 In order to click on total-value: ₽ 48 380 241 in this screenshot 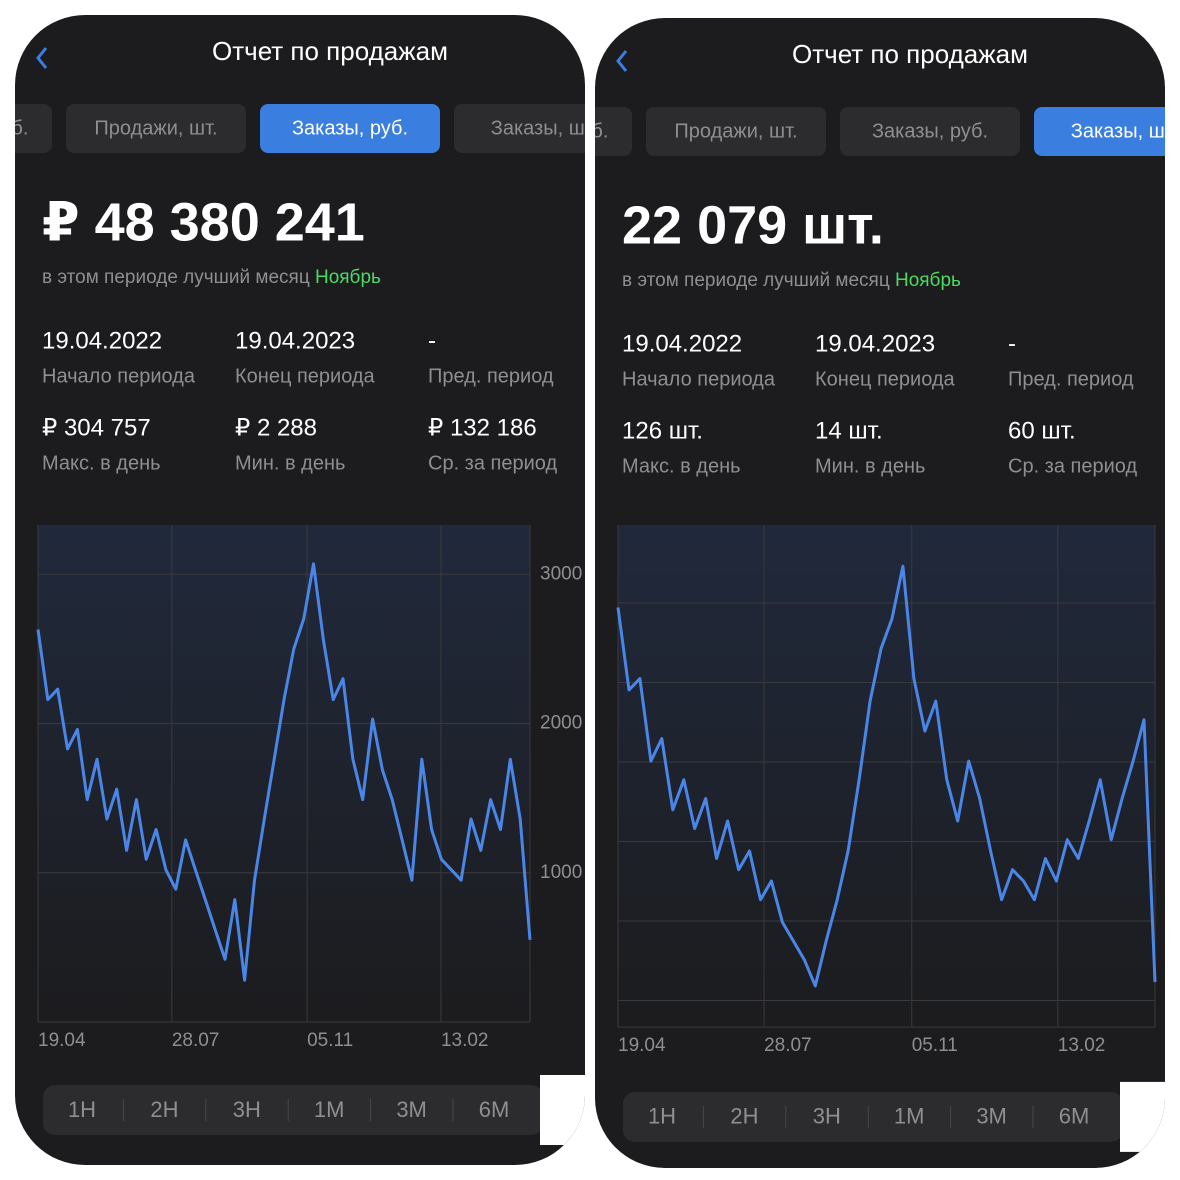, I will do `click(203, 222)`.